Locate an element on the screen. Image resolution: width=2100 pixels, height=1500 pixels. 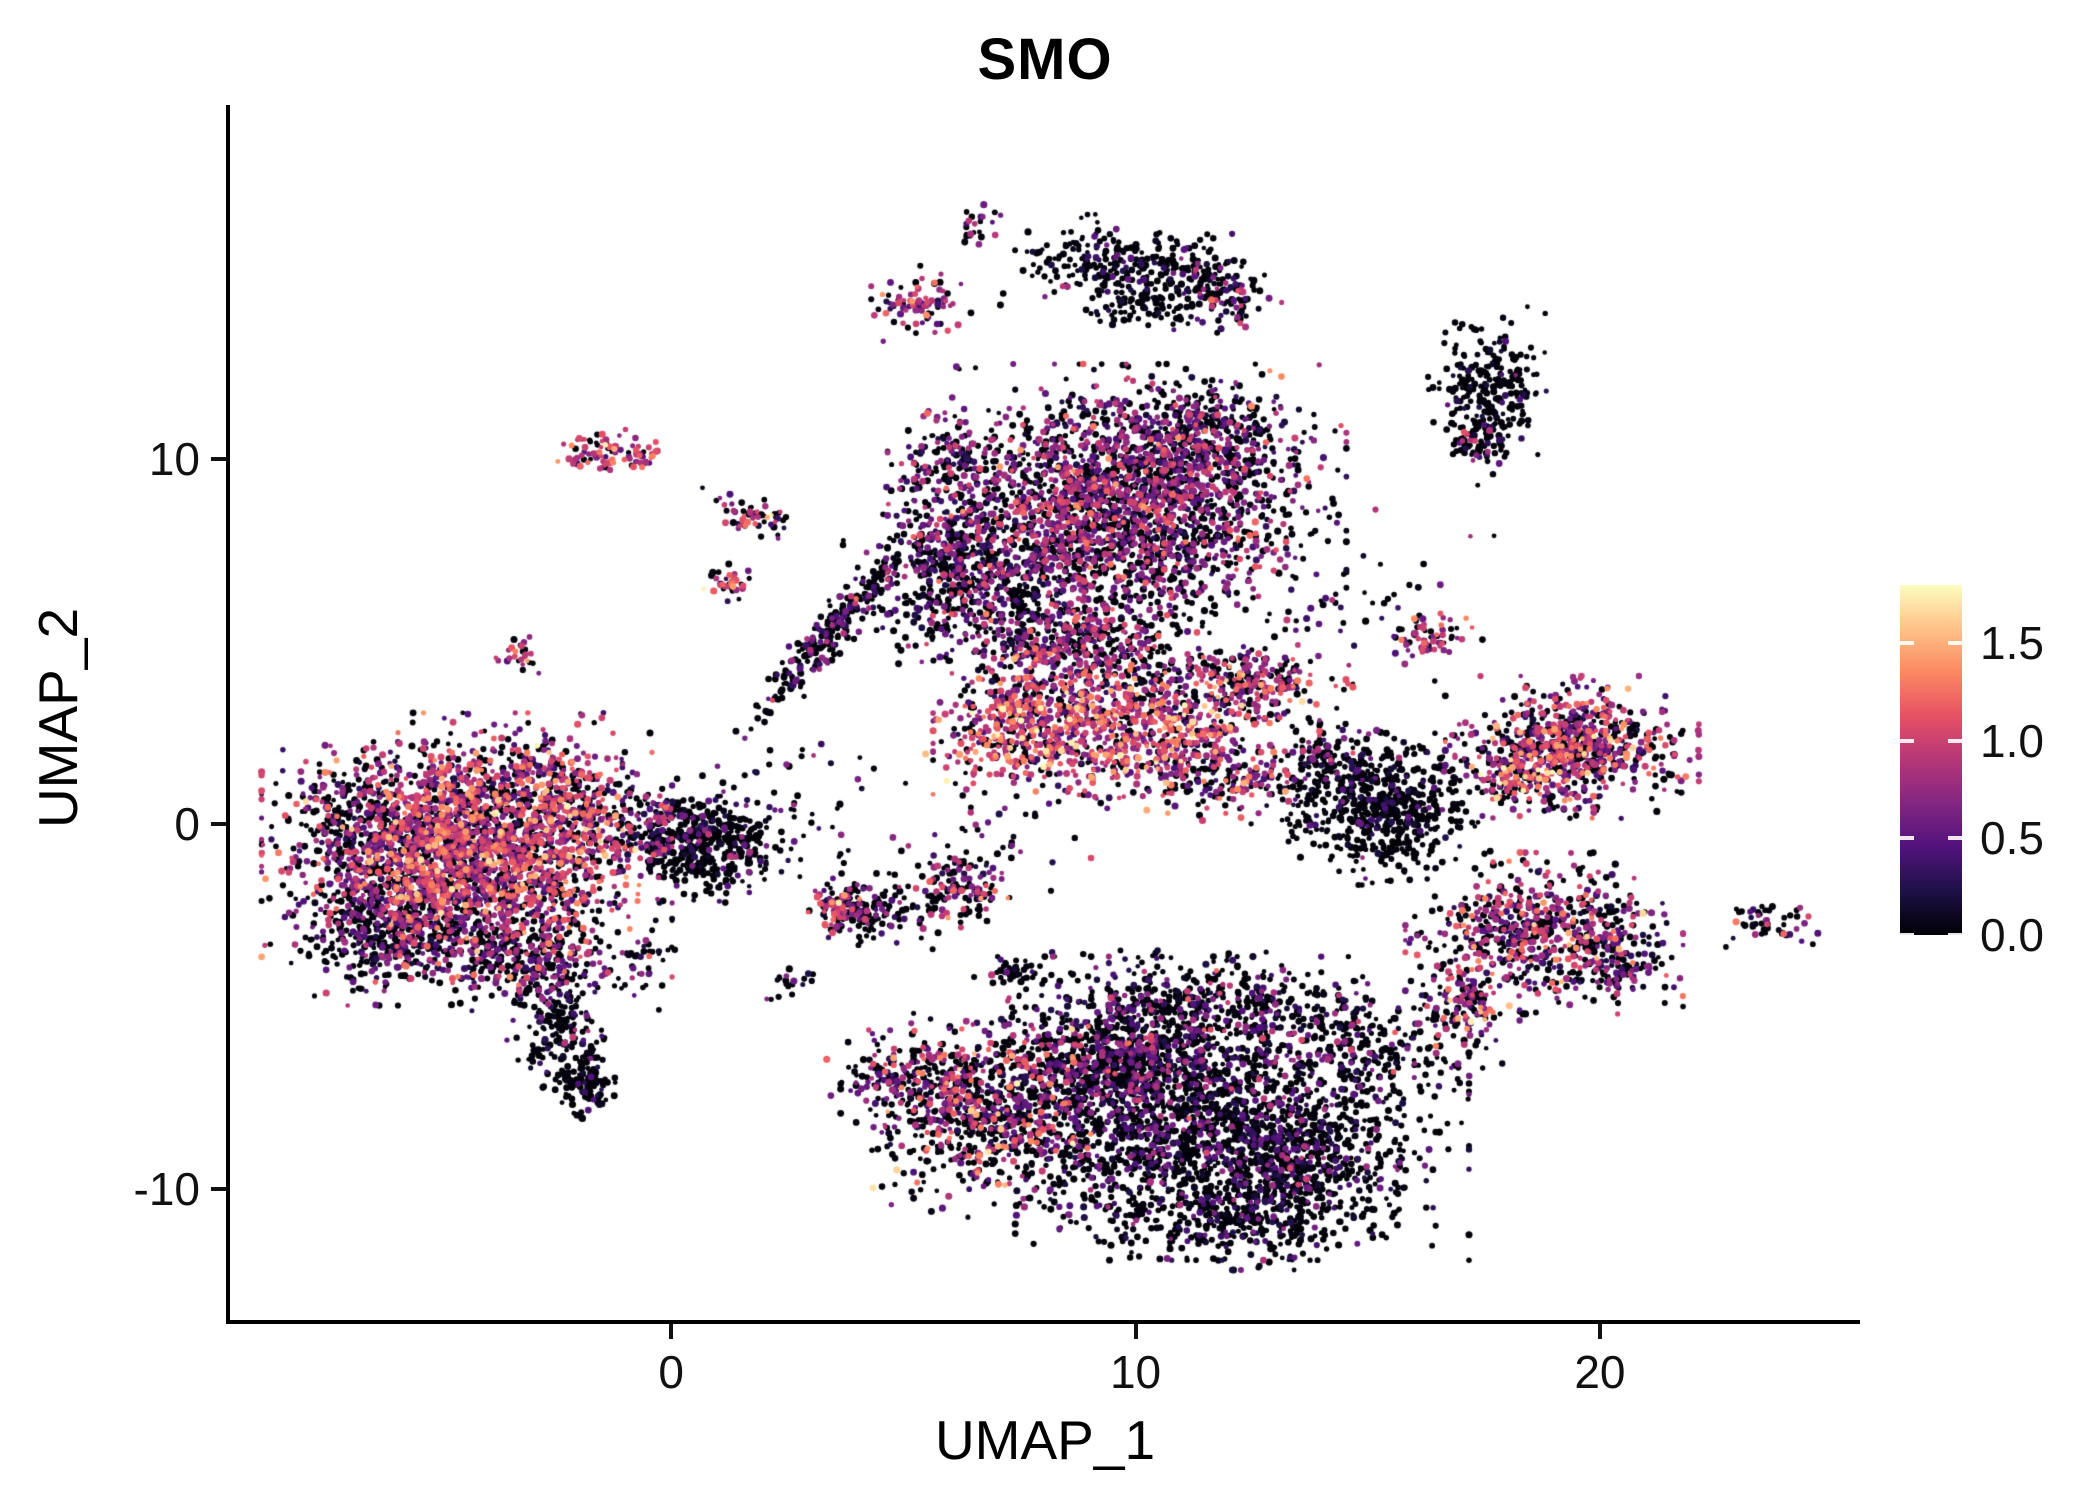
colorbar-tick-label: 0.5 is located at coordinates (2012, 837).